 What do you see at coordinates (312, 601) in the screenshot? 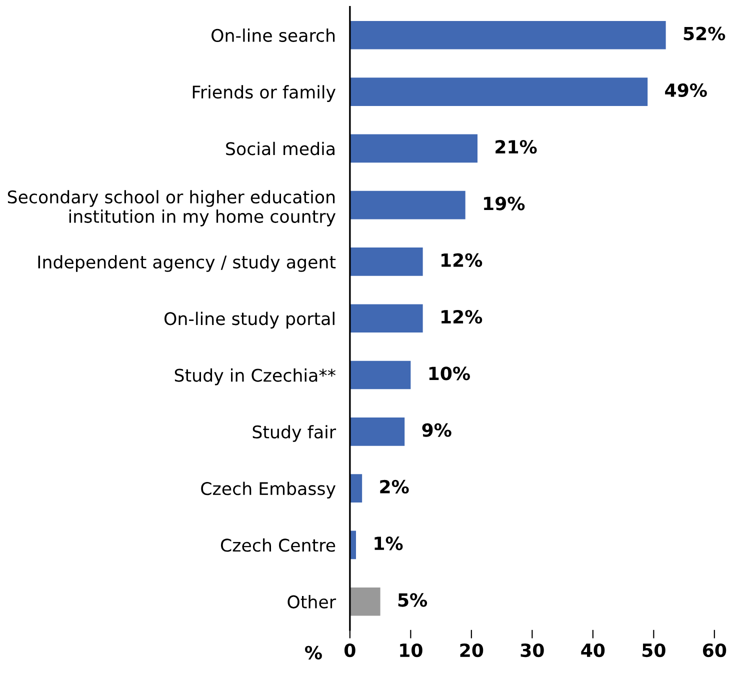
I see `y-tick-label: Other` at bounding box center [312, 601].